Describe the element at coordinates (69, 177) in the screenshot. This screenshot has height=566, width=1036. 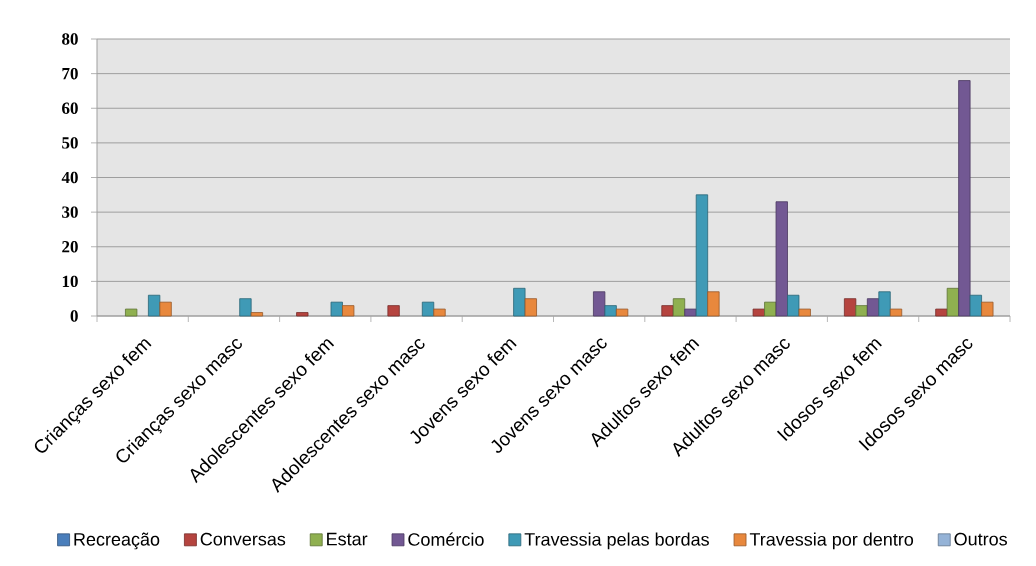
I see `y-tick-label: 40` at that location.